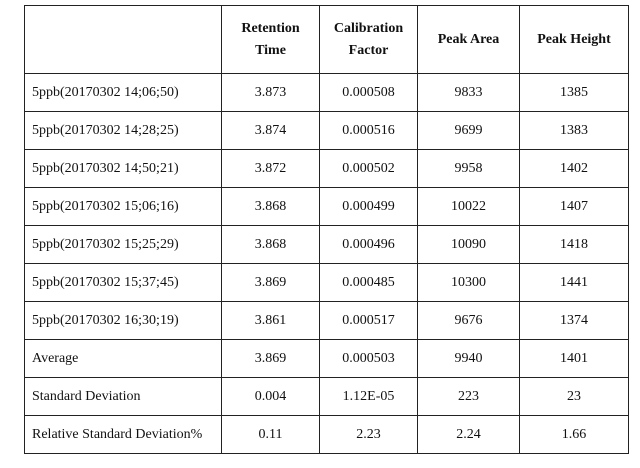 This screenshot has width=640, height=468. Describe the element at coordinates (123, 358) in the screenshot. I see `row-label-cell: Average` at that location.